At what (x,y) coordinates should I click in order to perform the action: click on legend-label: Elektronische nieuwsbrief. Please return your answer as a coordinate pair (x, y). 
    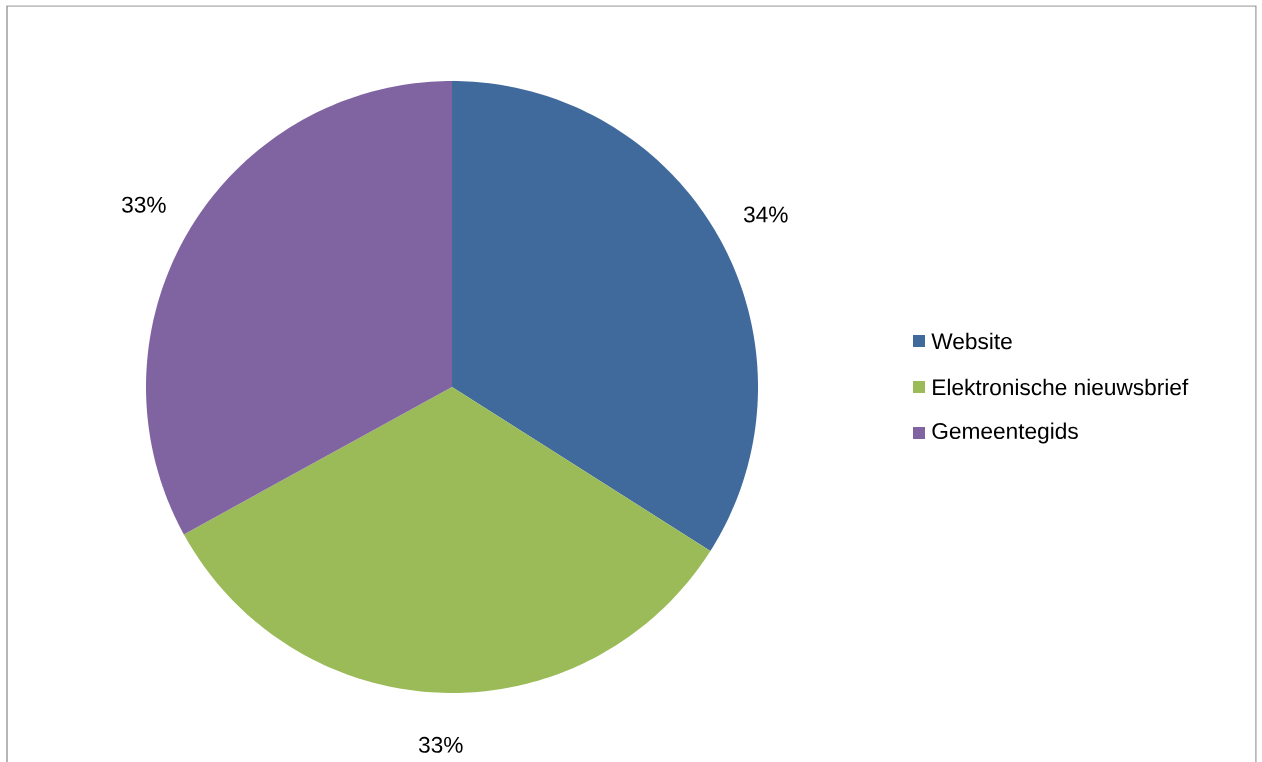
    Looking at the image, I should click on (1061, 387).